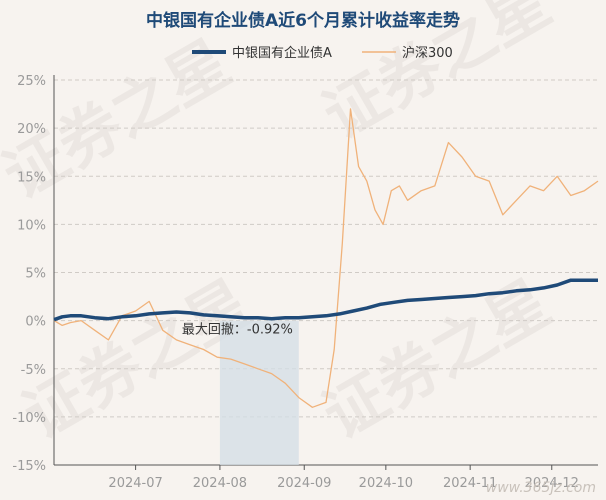  Describe the element at coordinates (135, 483) in the screenshot. I see `x-tick-label: 2024-07` at that location.